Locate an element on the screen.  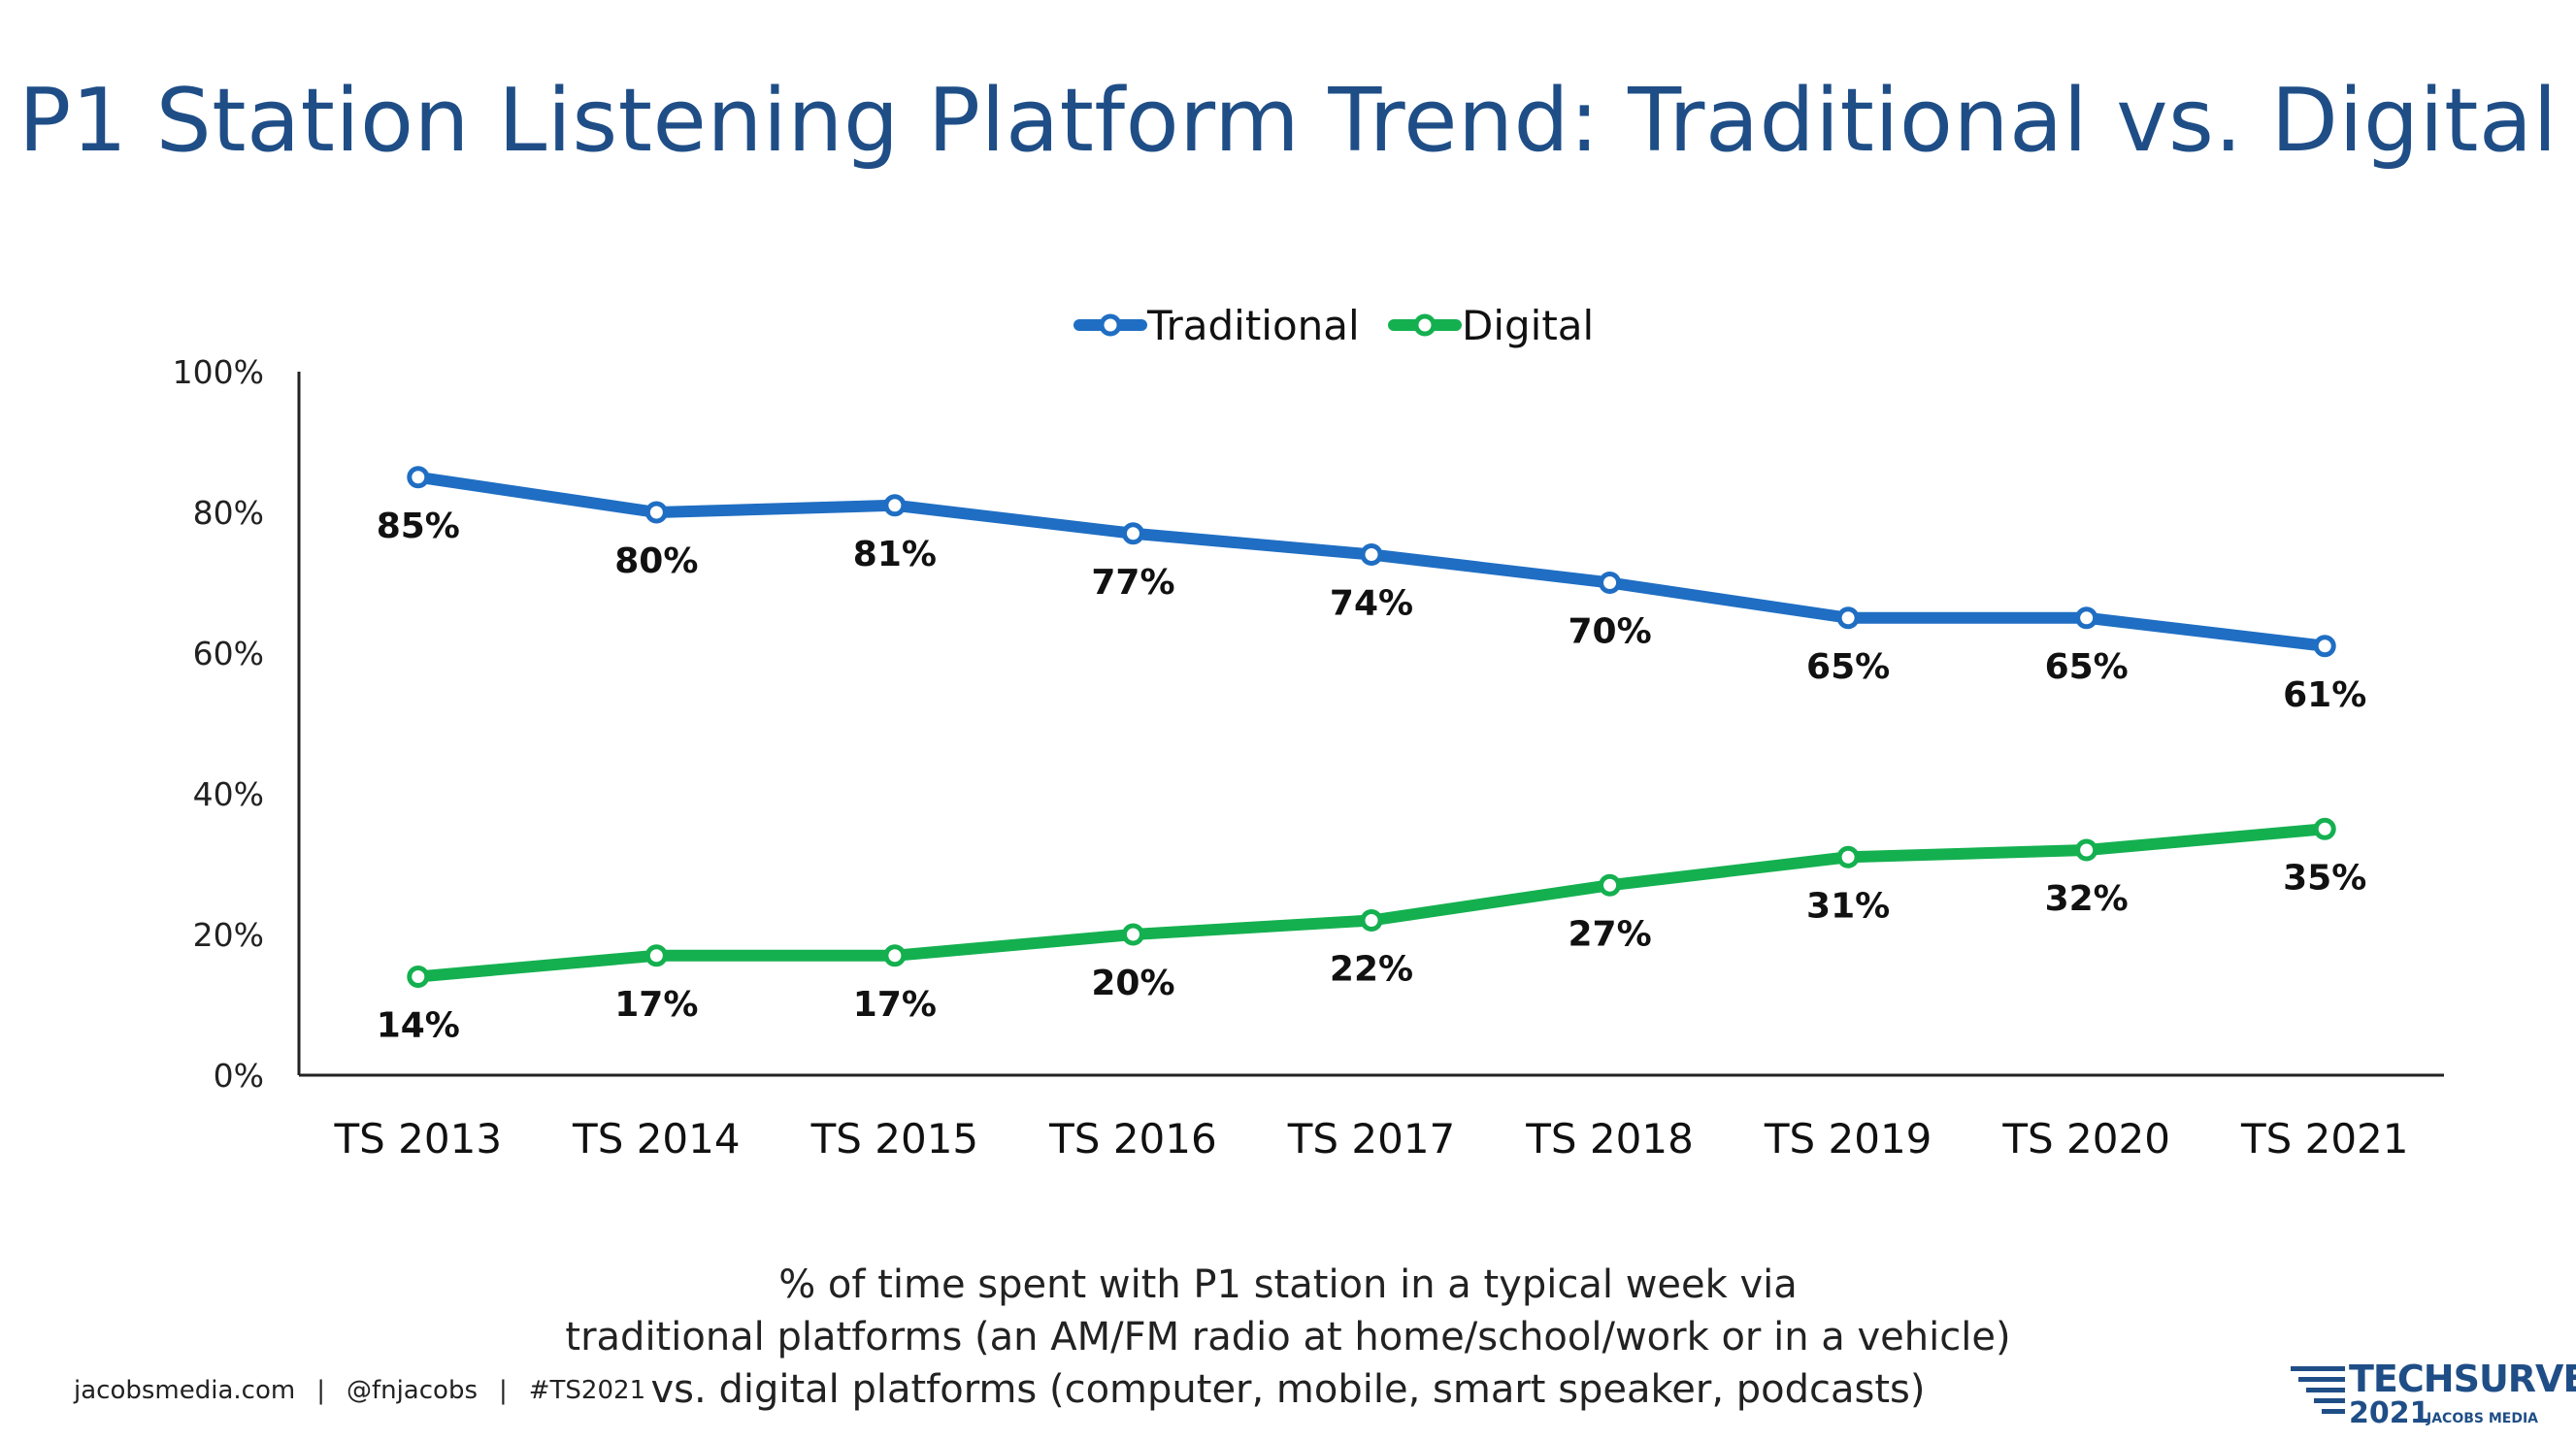
data-label-traditional: 80% is located at coordinates (656, 561).